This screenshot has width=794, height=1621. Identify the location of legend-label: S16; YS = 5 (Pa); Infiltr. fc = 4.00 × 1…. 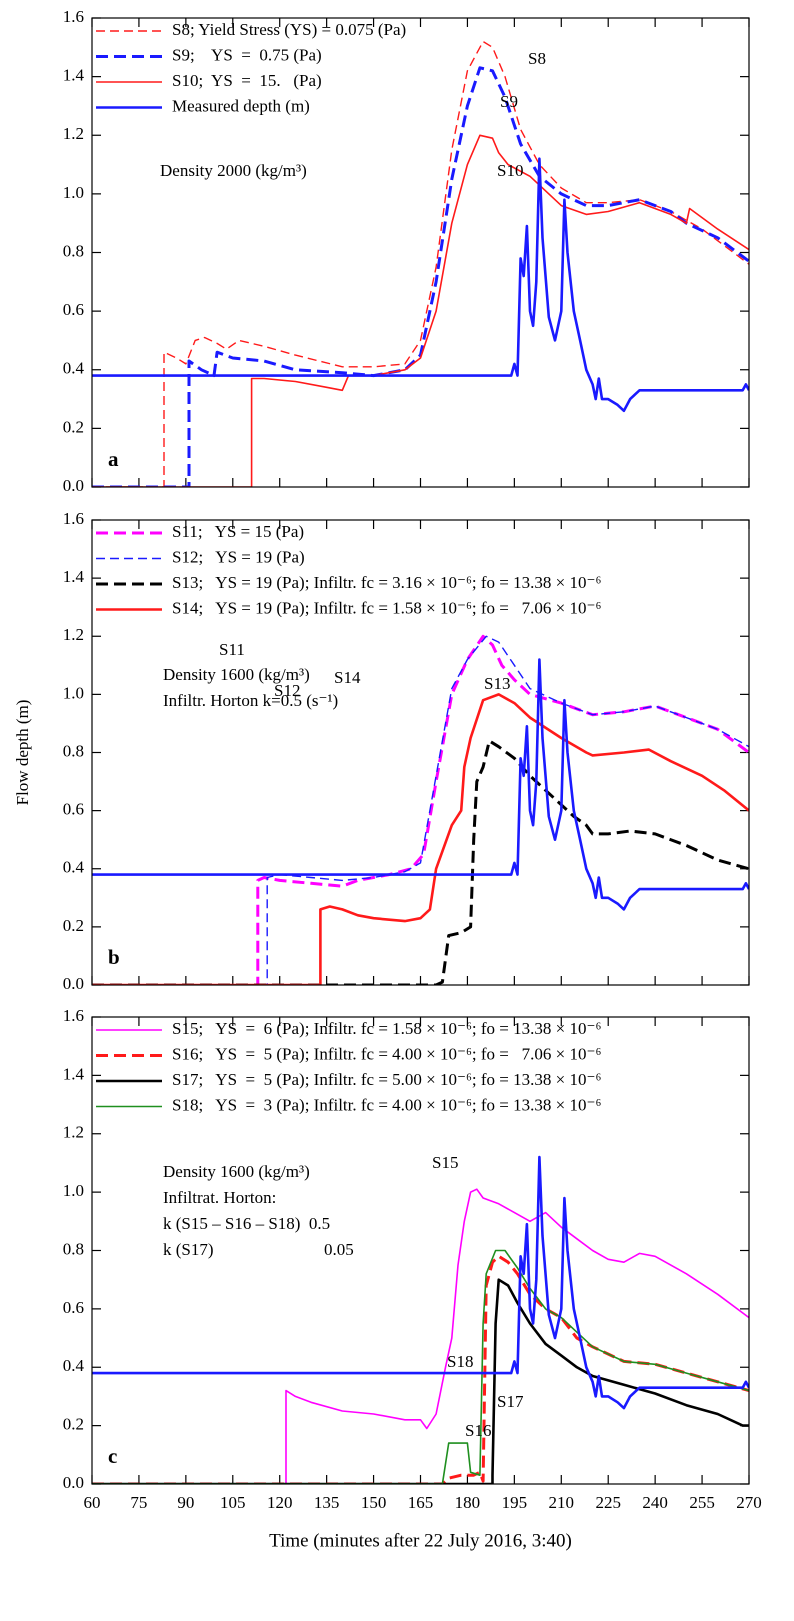
(386, 1053).